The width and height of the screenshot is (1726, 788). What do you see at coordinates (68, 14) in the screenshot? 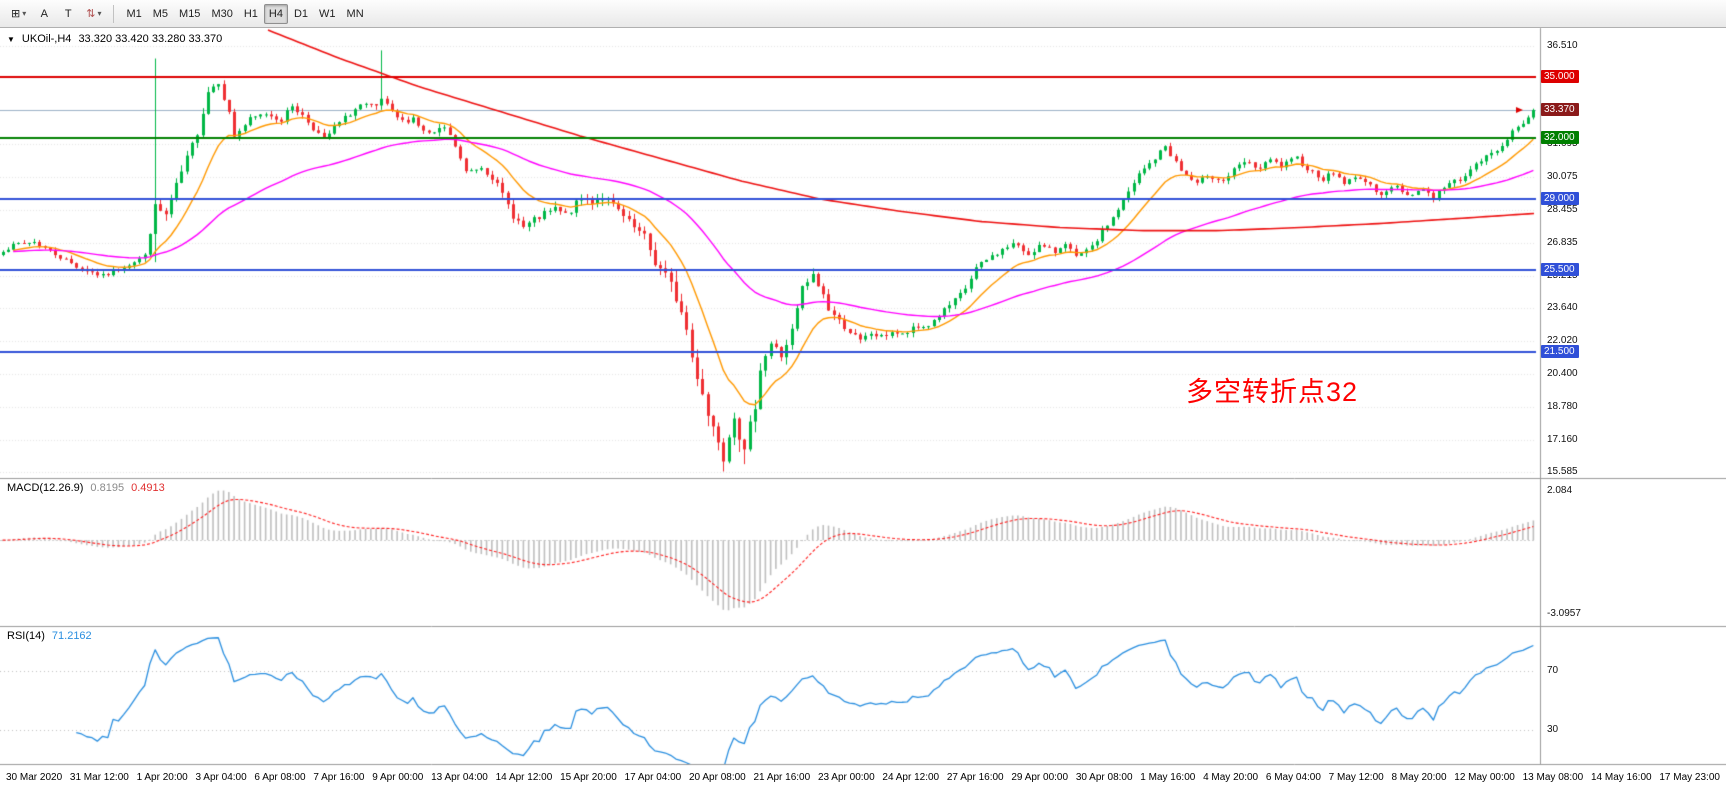
I see `text-tool-button: T` at bounding box center [68, 14].